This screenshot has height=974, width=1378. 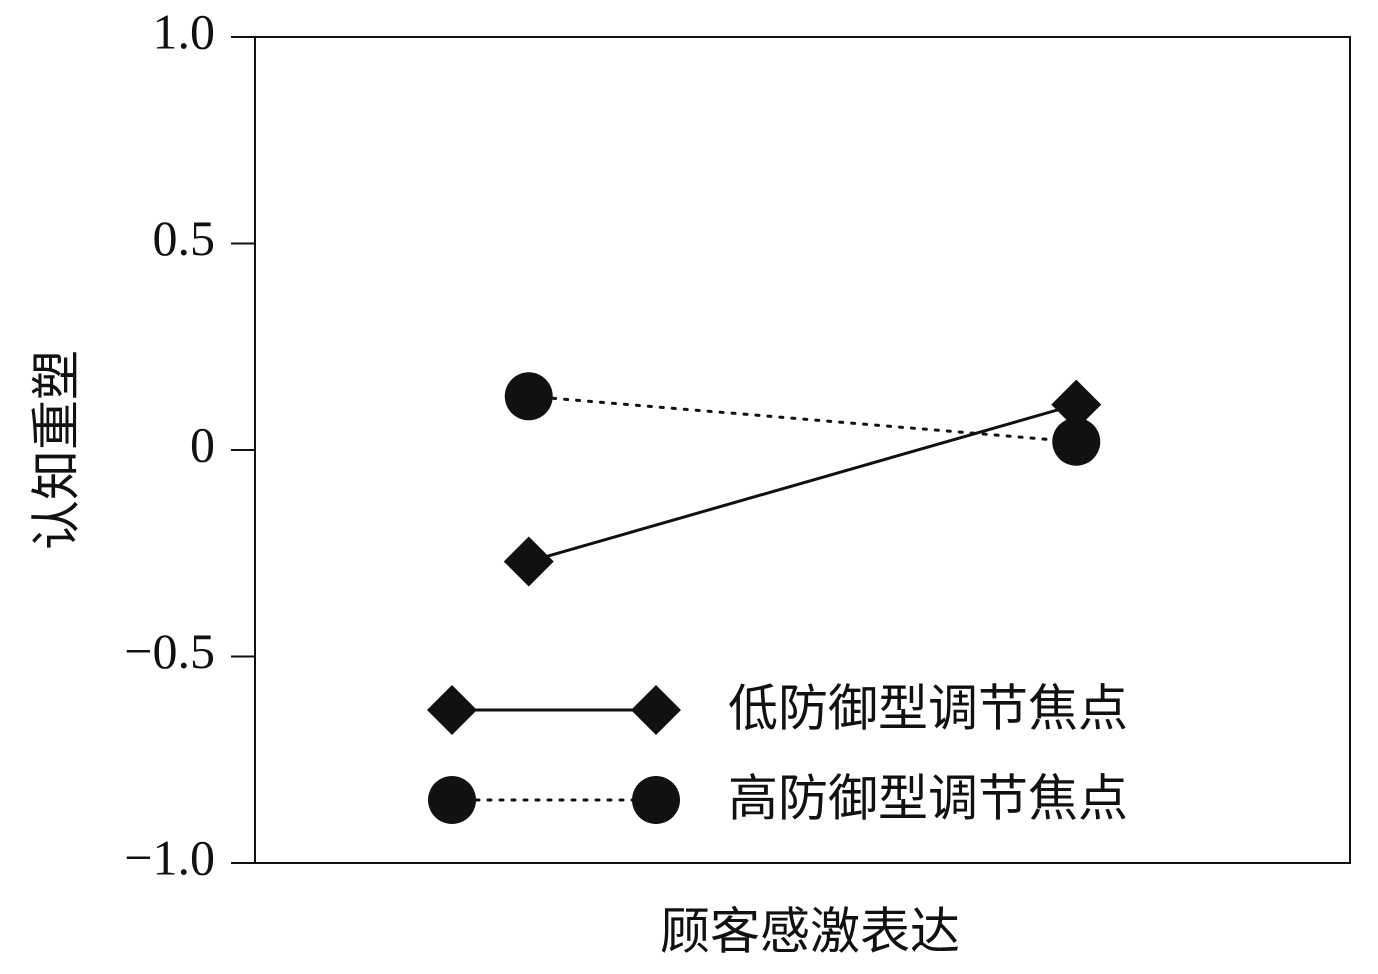 I want to click on legend-label: 低防御型调节焦点, so click(x=928, y=709).